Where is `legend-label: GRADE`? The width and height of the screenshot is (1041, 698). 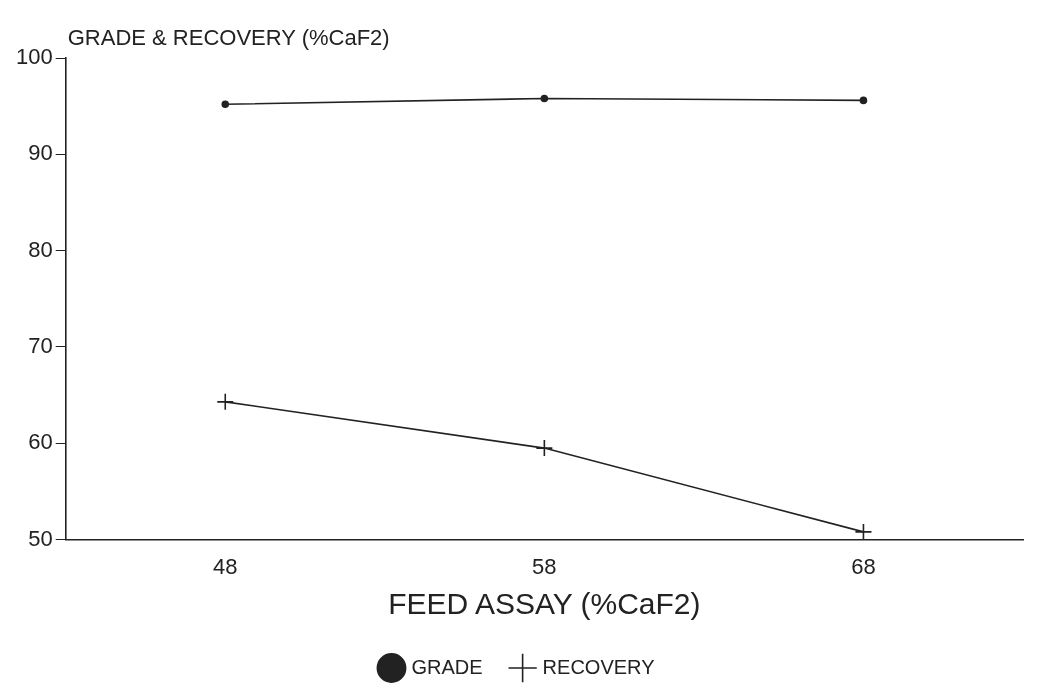
legend-label: GRADE is located at coordinates (447, 666).